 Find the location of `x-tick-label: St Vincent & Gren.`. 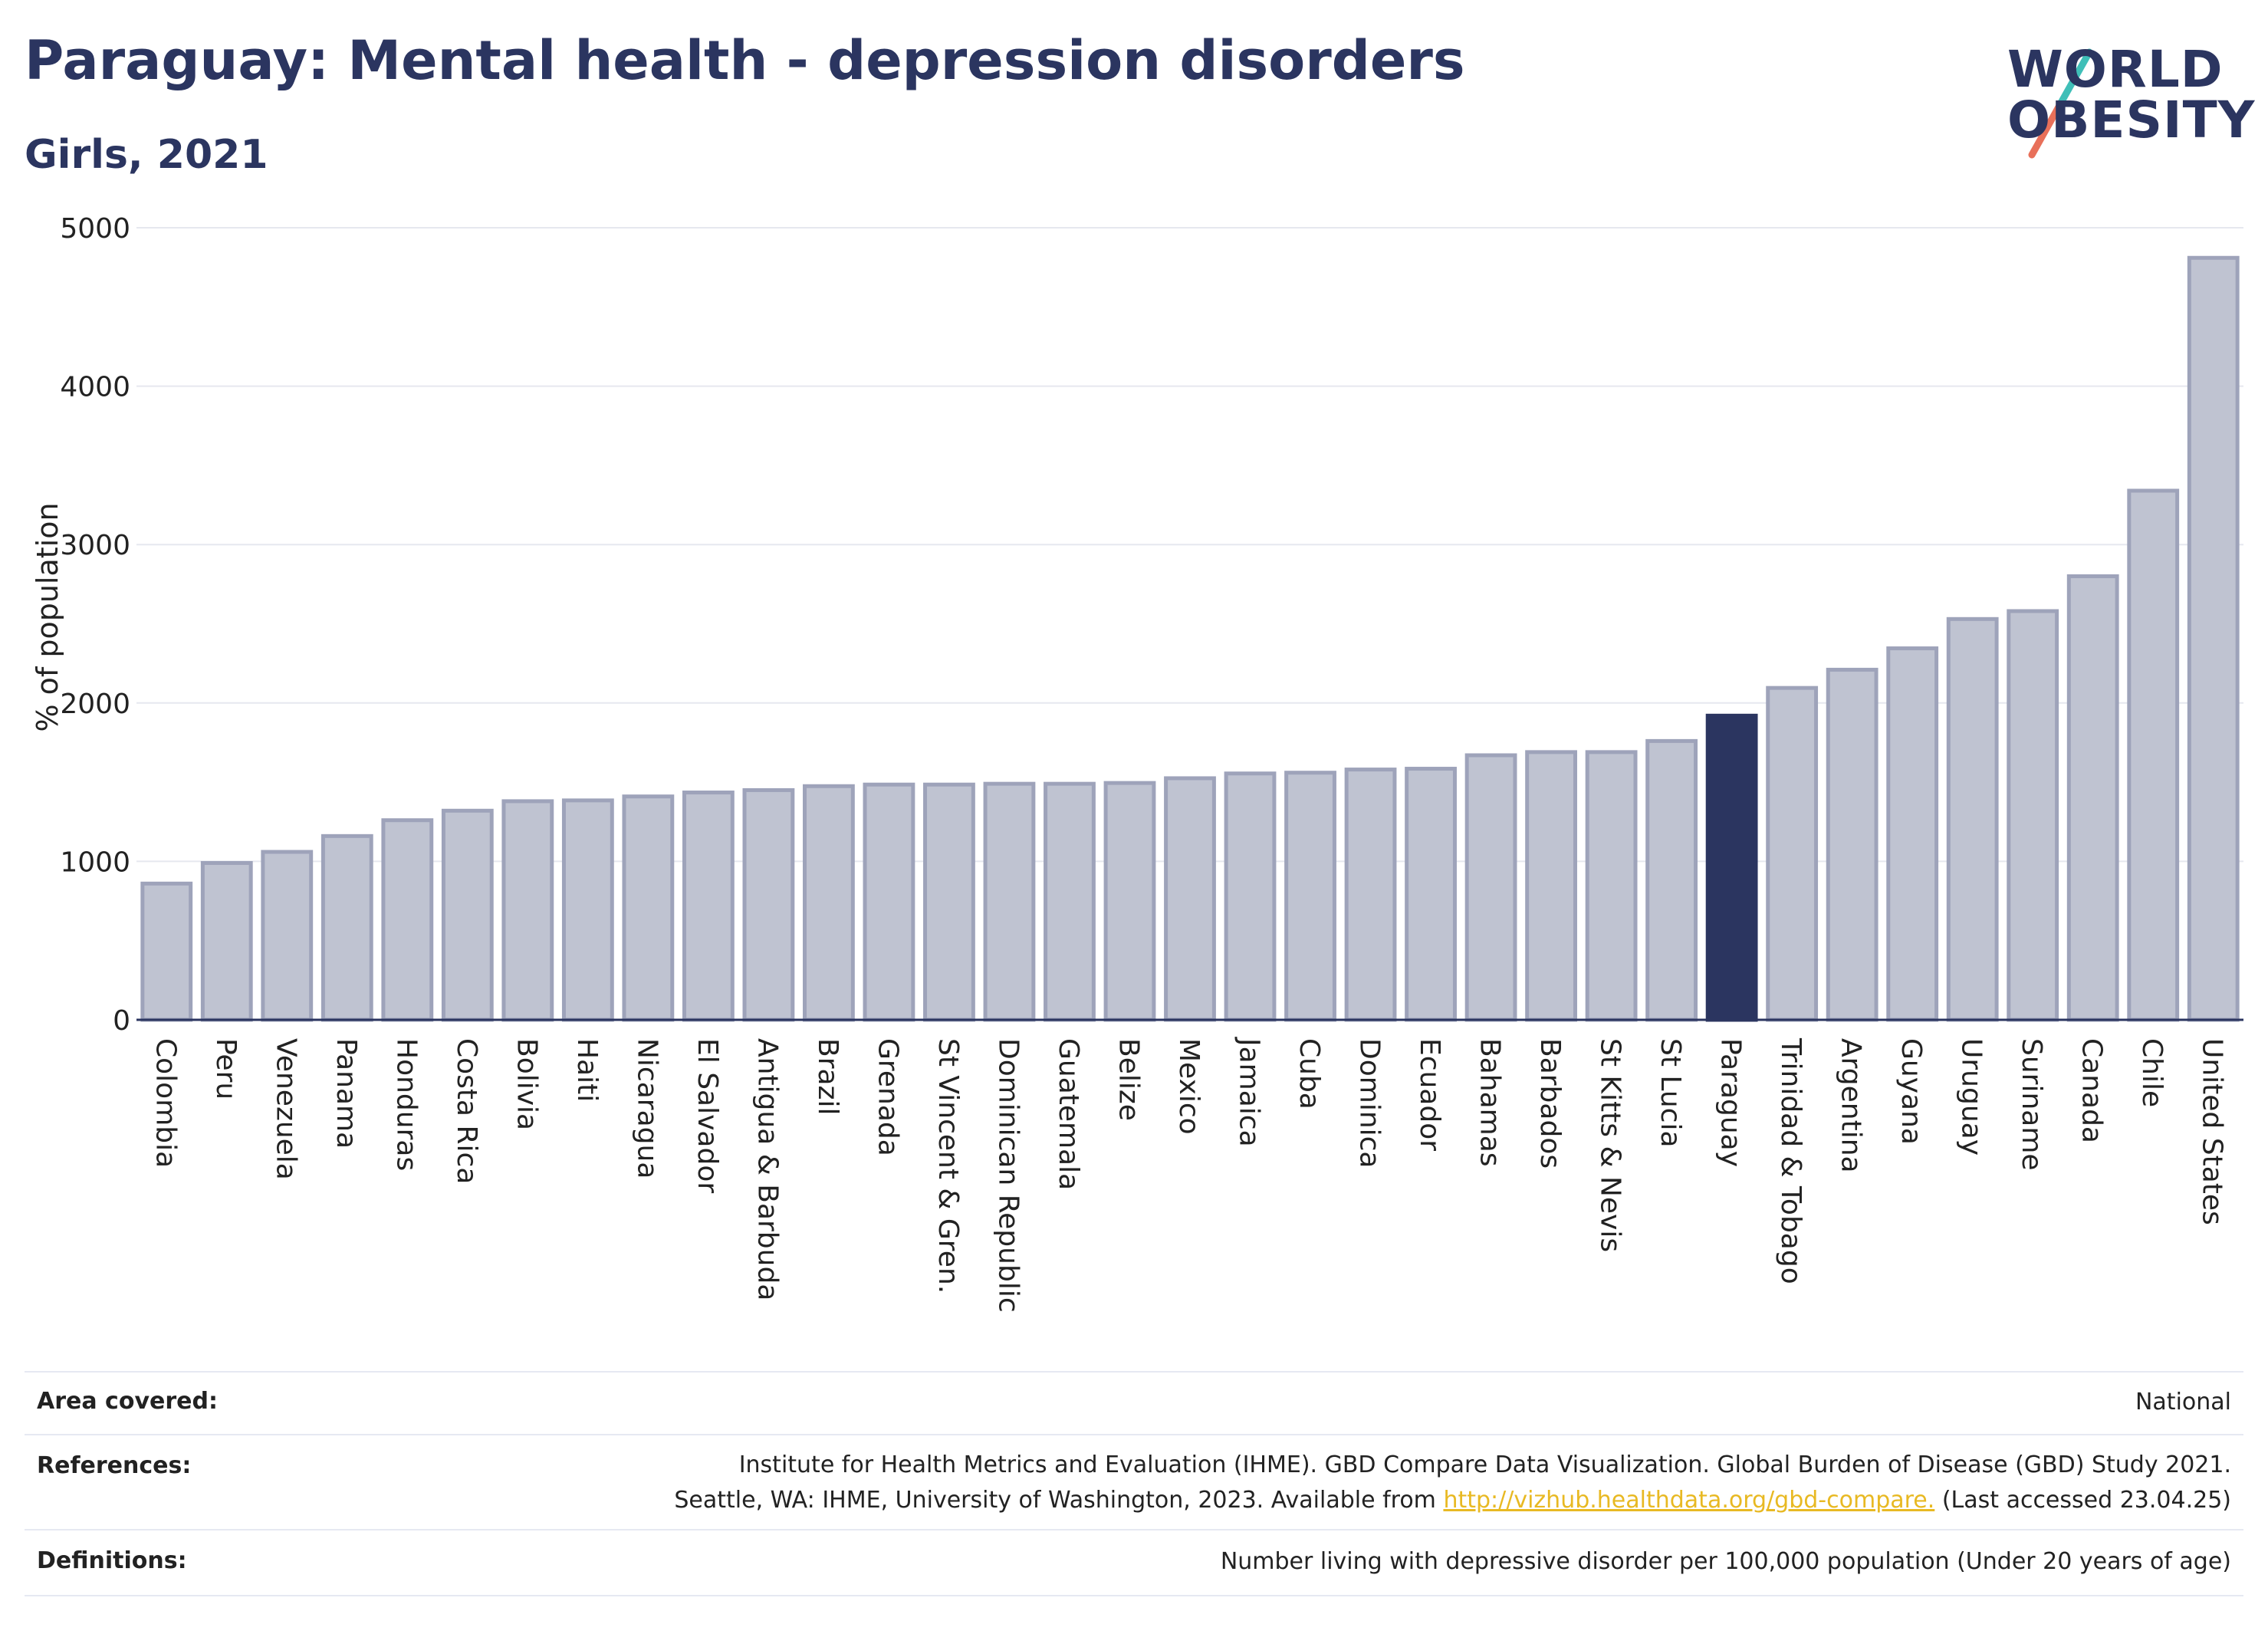

x-tick-label: St Vincent & Gren. is located at coordinates (948, 1166).